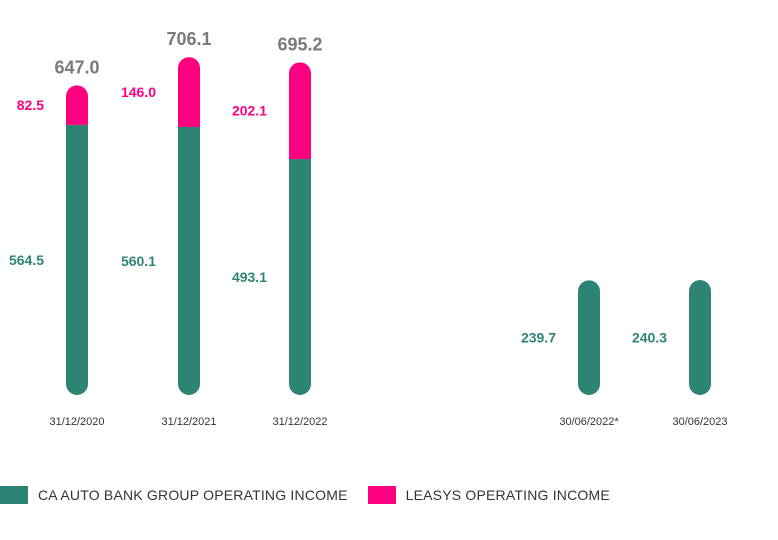  What do you see at coordinates (649, 338) in the screenshot?
I see `value-label-ca-auto-bank-4: 240.3` at bounding box center [649, 338].